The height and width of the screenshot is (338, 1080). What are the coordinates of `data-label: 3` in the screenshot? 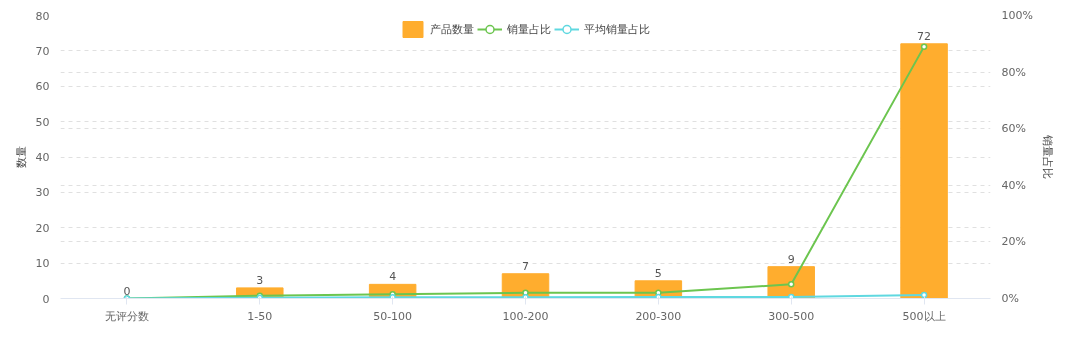 It's located at (260, 280).